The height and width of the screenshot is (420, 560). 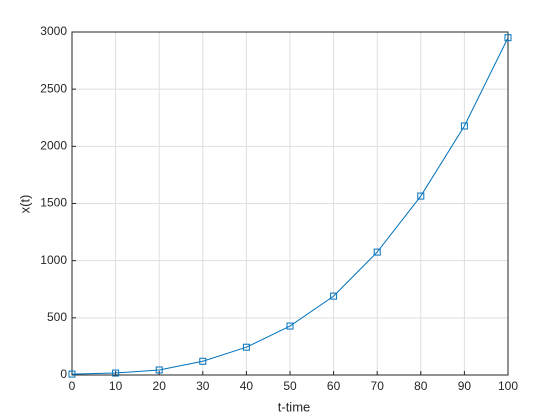 I want to click on x-tick-label: 50, so click(x=290, y=386).